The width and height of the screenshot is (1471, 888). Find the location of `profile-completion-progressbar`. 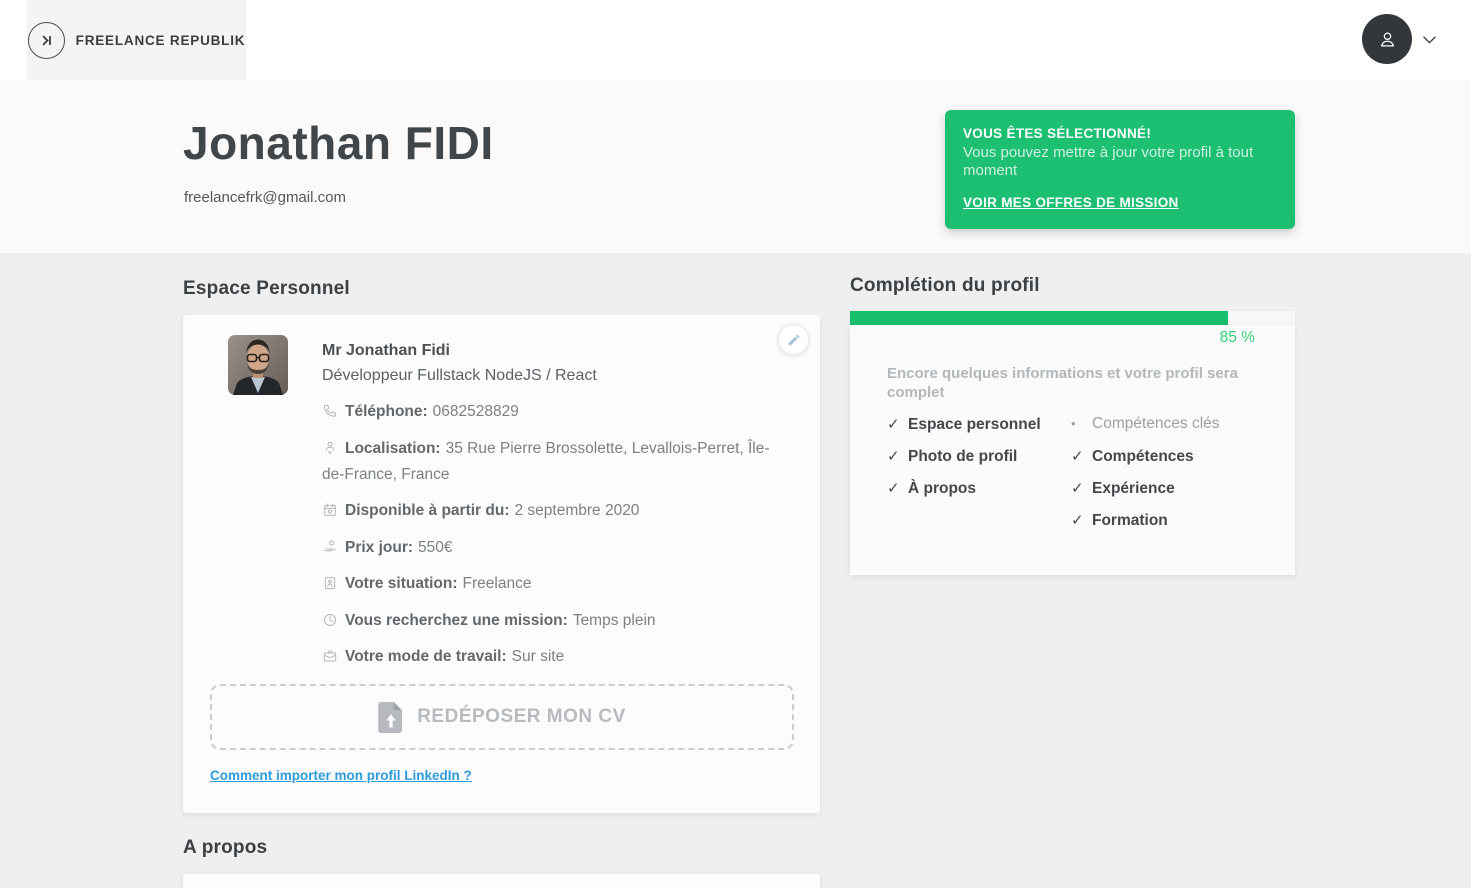

profile-completion-progressbar is located at coordinates (1072, 318).